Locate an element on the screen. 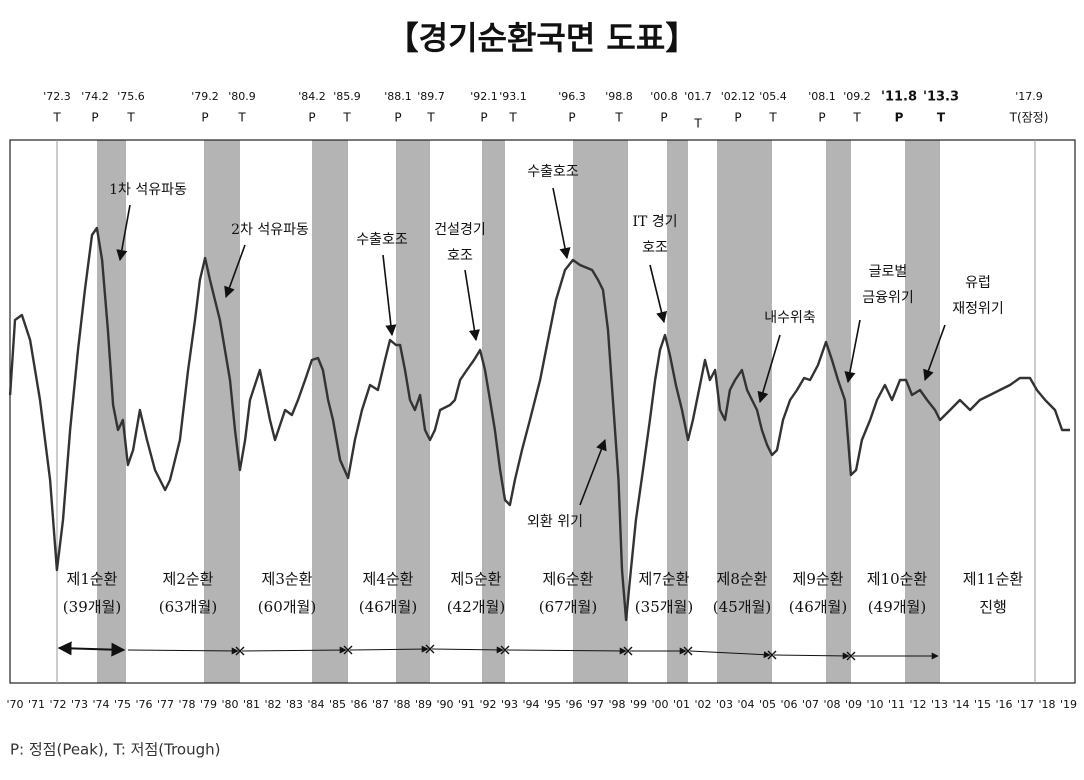 The height and width of the screenshot is (780, 1084). x-tick-label: '06 is located at coordinates (788, 704).